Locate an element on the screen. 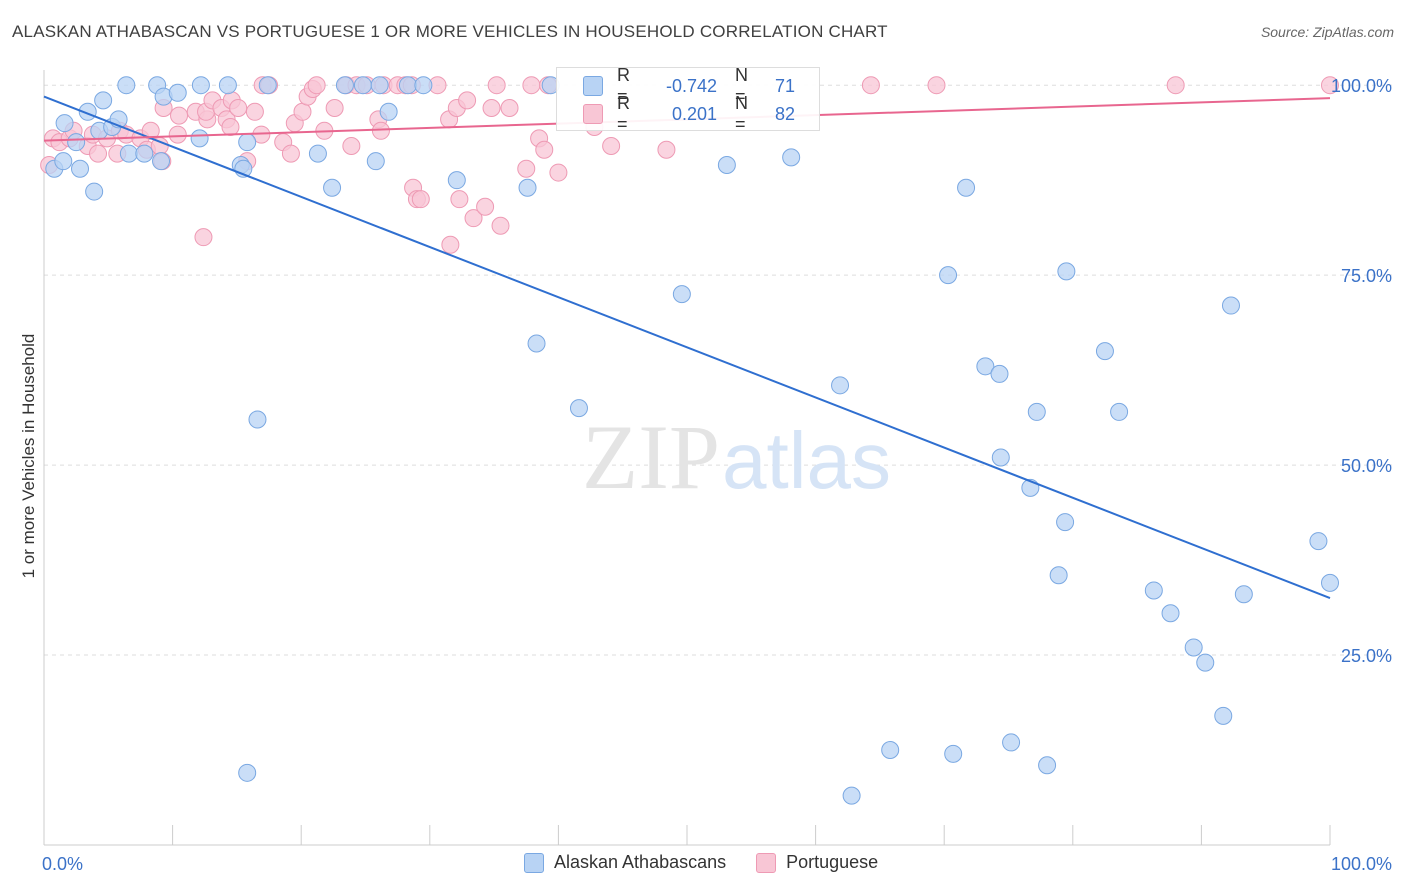 The image size is (1406, 892). legend: Alaskan Athabascans Portuguese is located at coordinates (701, 862).